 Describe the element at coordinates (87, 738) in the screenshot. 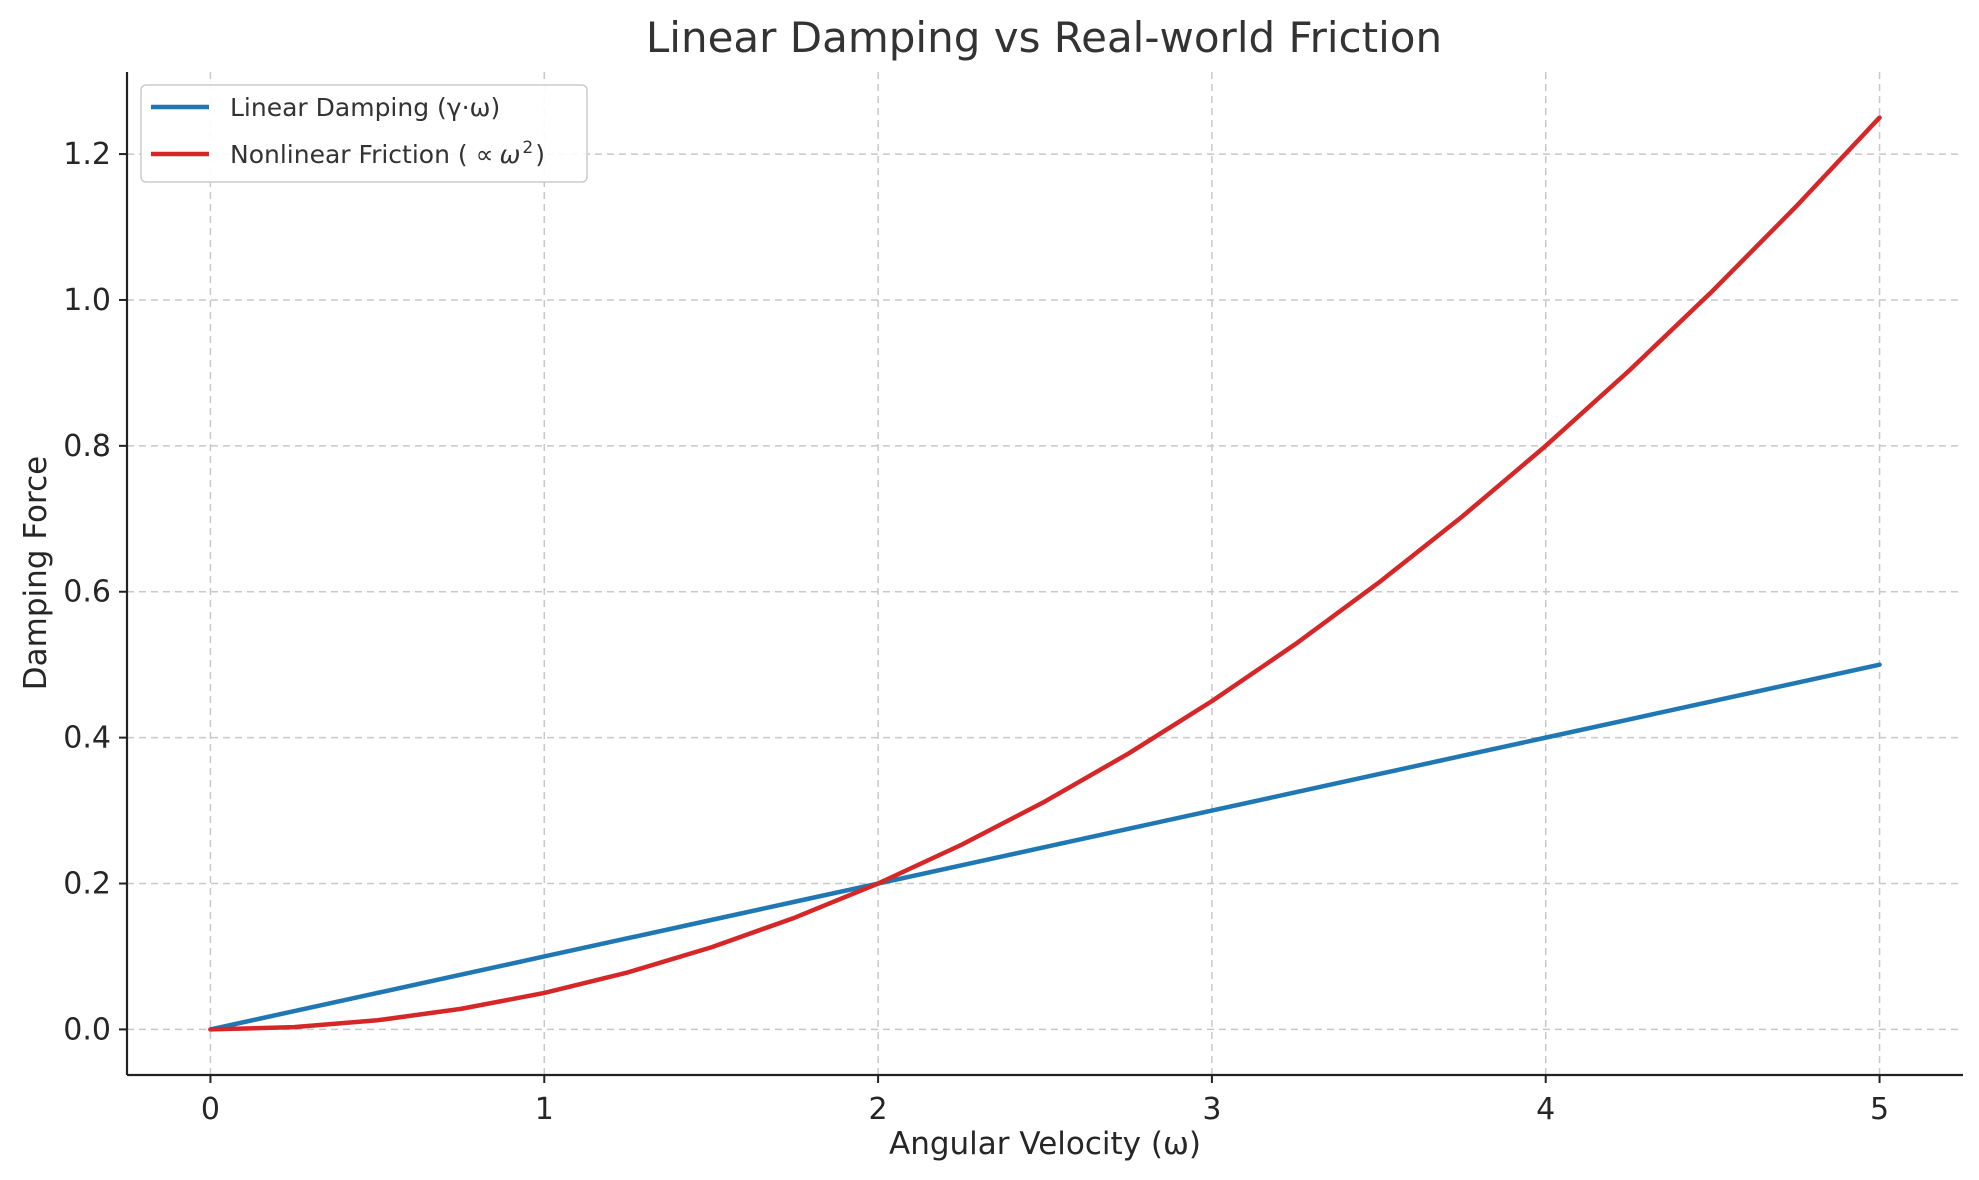

I see `y-tick-label: 0.4` at that location.